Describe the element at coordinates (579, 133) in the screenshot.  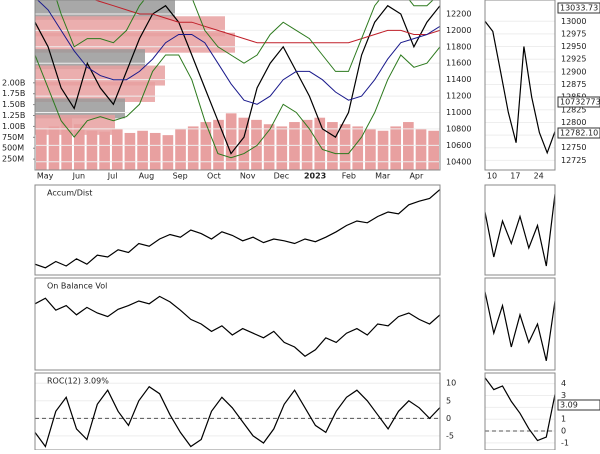
I see `value-label: 12782.10` at that location.